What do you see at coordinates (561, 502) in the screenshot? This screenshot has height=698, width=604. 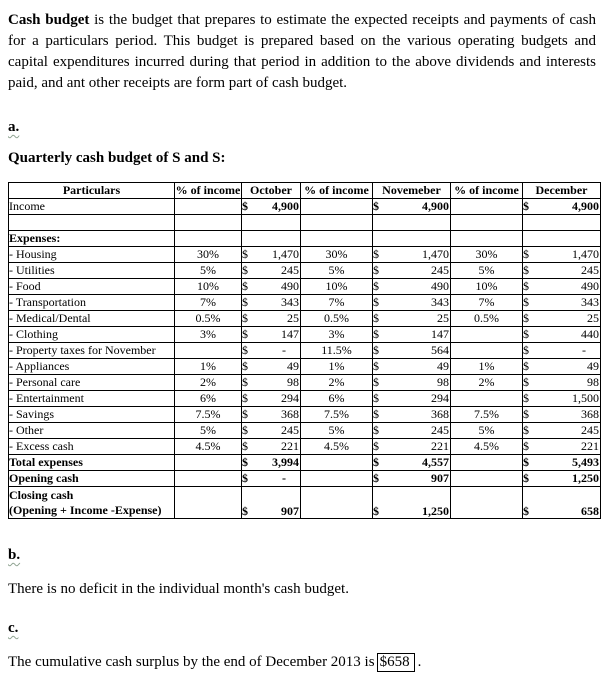 I see `amount-cell: $658` at bounding box center [561, 502].